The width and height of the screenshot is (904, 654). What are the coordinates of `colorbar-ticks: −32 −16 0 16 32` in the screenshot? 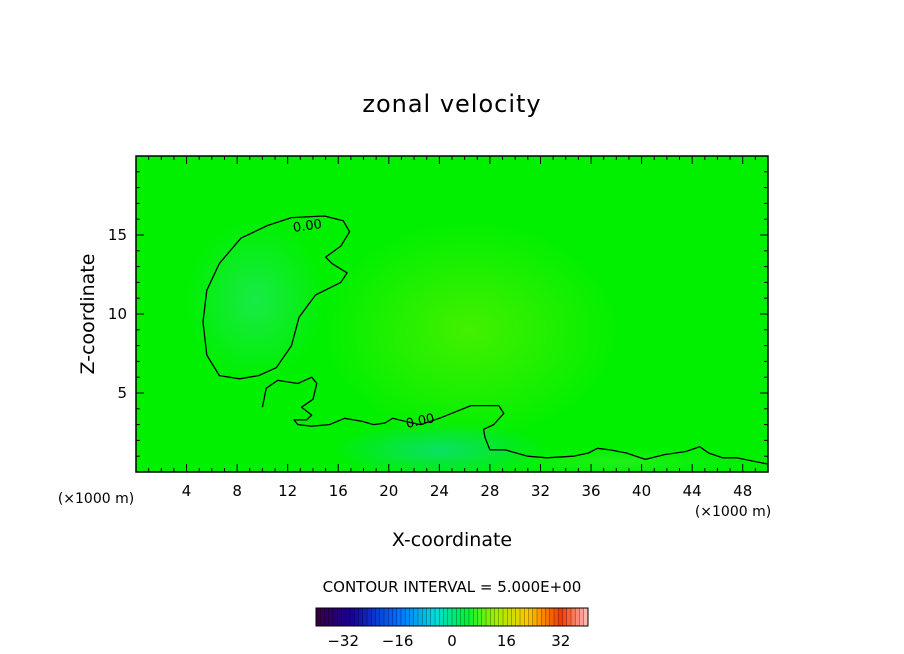 It's located at (448, 641).